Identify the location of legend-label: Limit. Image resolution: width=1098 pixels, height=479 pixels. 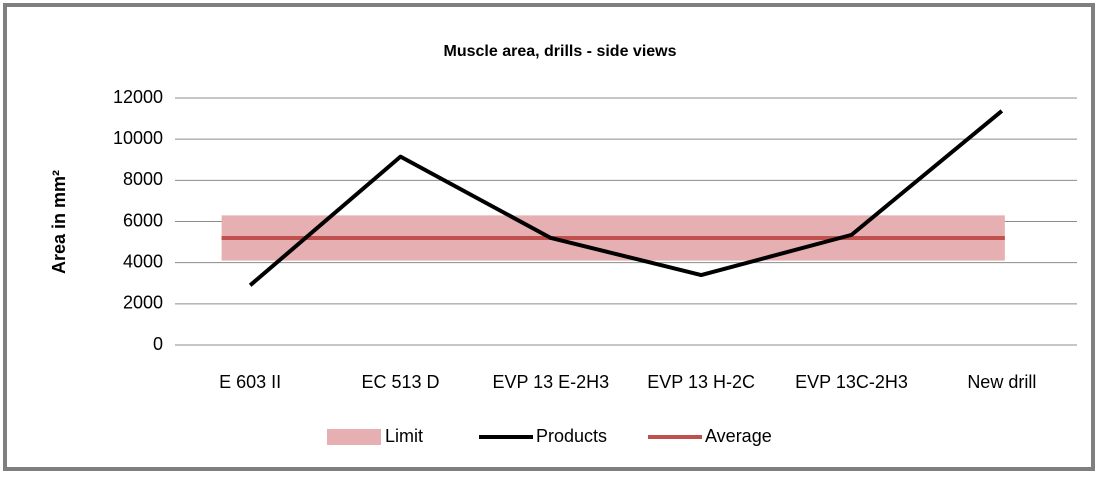
(404, 436).